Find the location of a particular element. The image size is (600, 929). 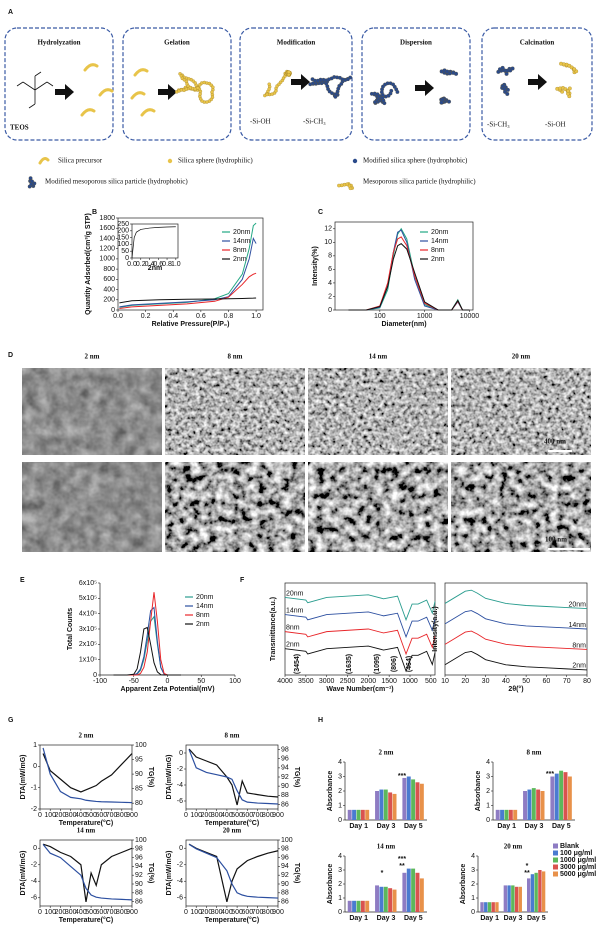

series-label: 20nm is located at coordinates (295, 593).